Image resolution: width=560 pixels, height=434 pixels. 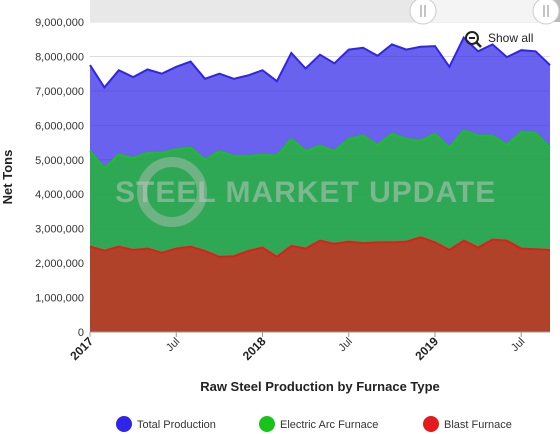 I want to click on legend-item-blast-furnace: Blast Furnace, so click(x=467, y=424).